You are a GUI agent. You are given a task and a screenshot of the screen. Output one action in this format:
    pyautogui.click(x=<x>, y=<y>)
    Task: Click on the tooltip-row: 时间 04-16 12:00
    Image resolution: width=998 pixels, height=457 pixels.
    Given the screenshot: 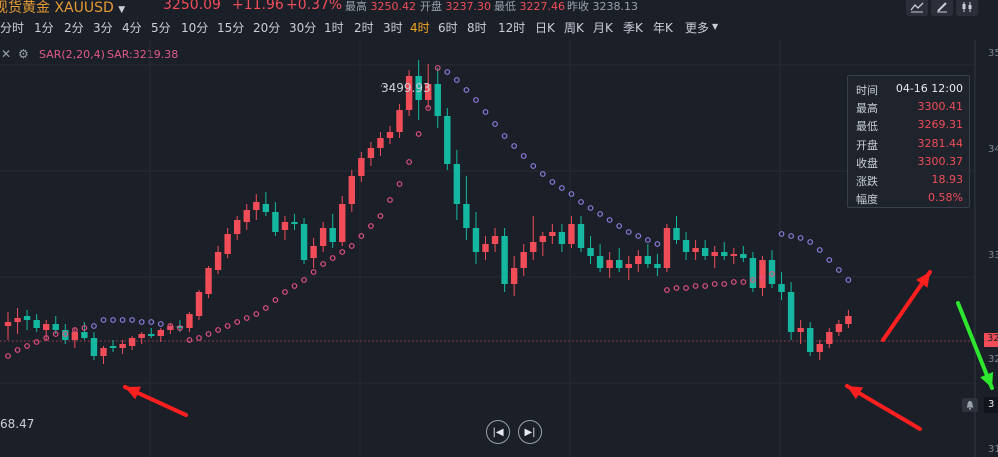 What is the action you would take?
    pyautogui.click(x=909, y=91)
    